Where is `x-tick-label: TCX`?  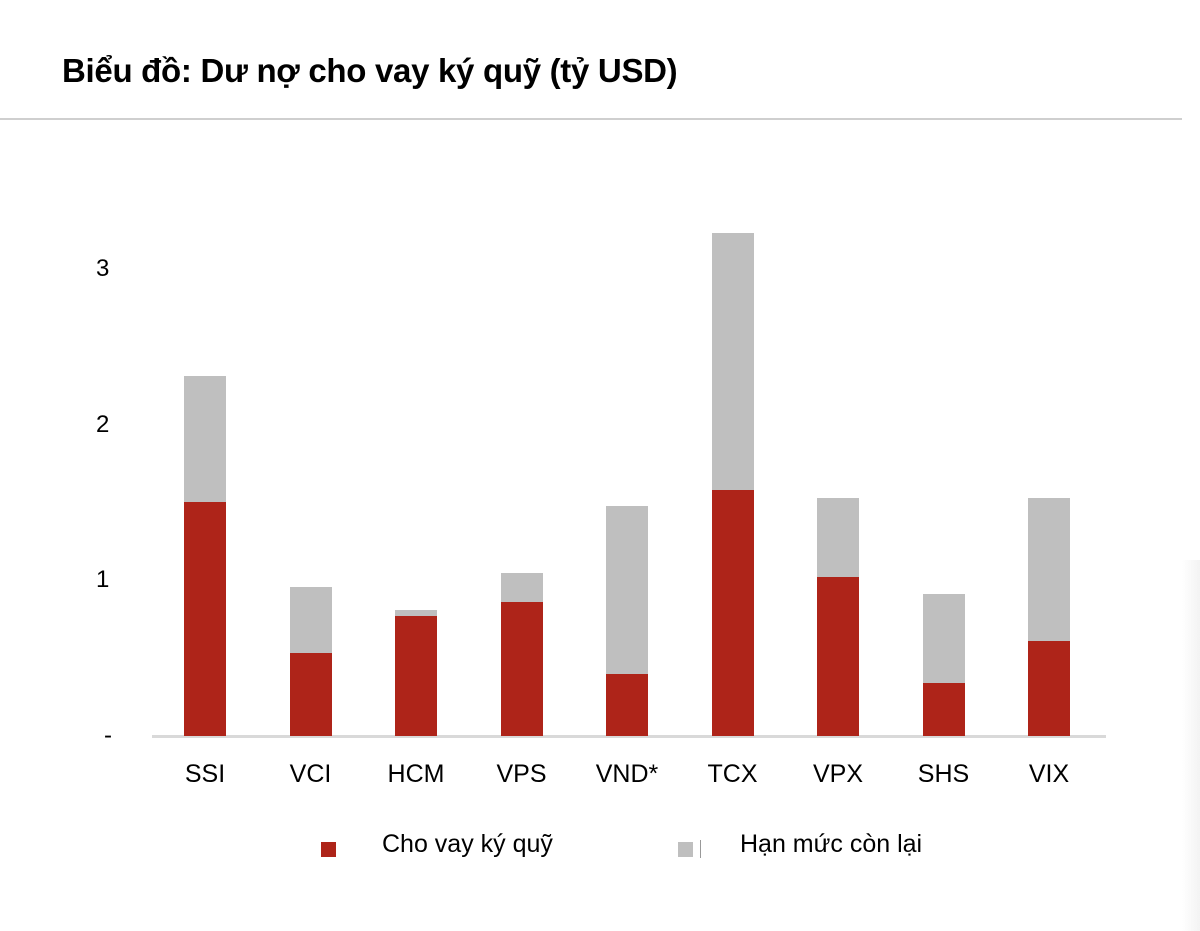
x-tick-label: TCX is located at coordinates (732, 774).